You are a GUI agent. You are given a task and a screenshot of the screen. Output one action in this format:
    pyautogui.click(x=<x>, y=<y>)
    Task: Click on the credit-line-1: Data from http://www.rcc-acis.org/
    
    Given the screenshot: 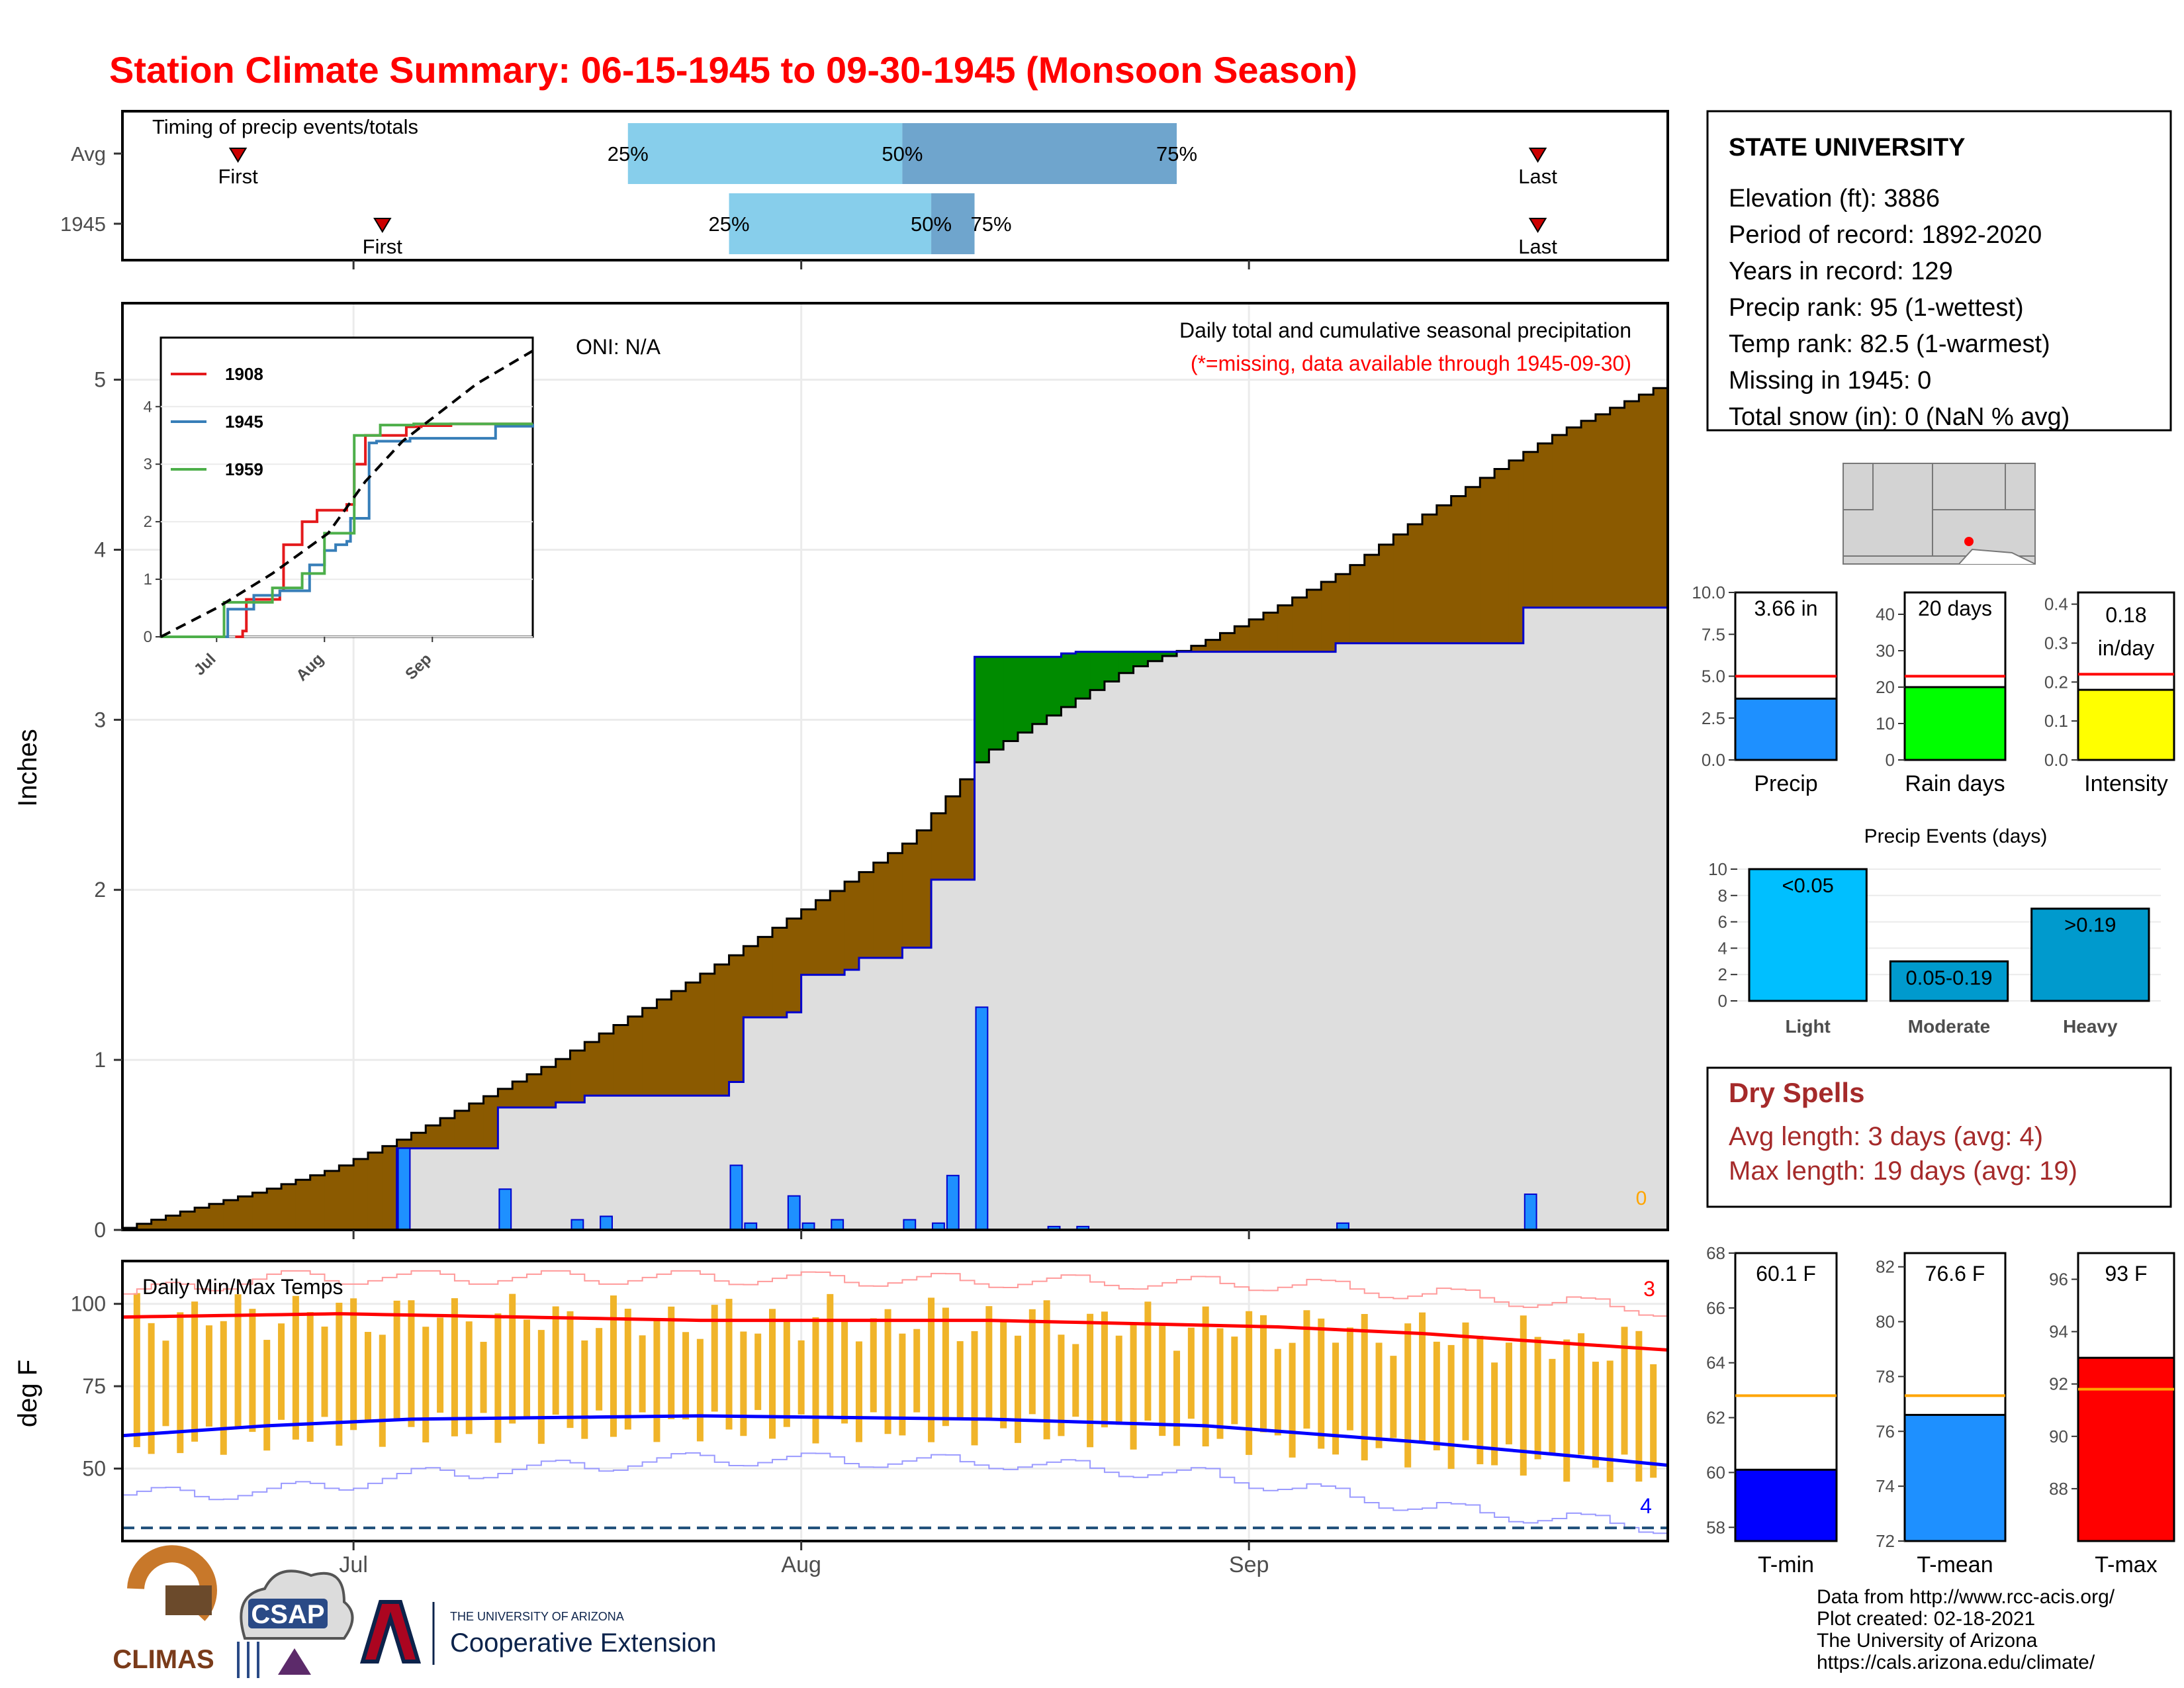 What is the action you would take?
    pyautogui.click(x=1966, y=1597)
    